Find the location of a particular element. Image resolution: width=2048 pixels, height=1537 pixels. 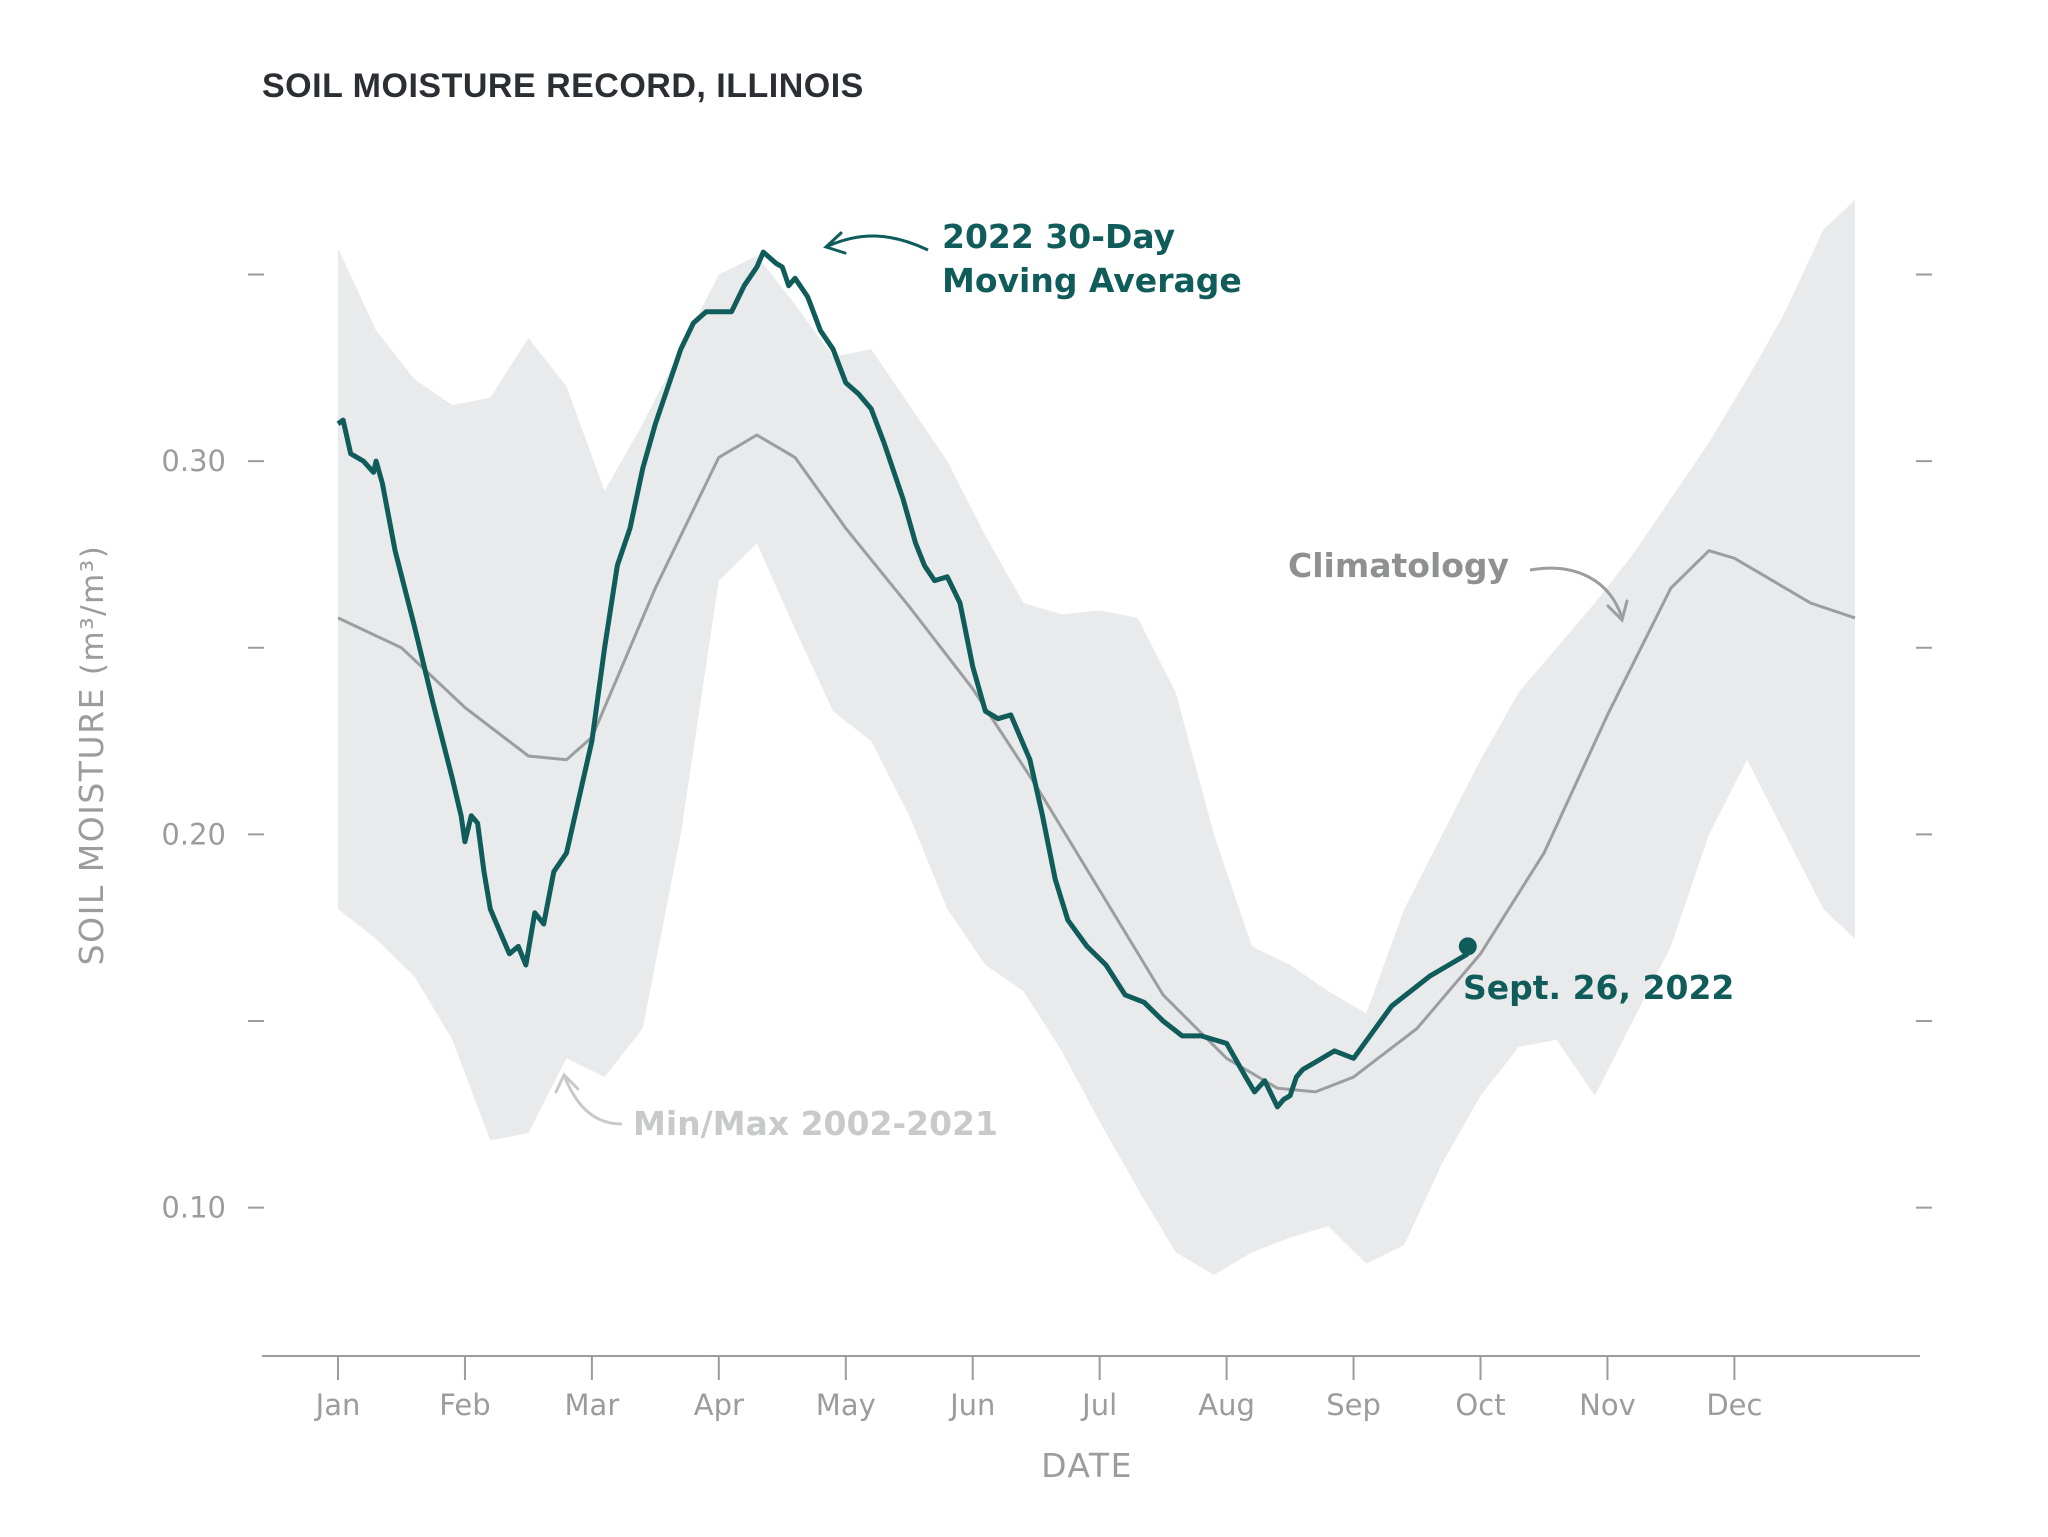

x-tick-label: Jul is located at coordinates (1098, 1405).